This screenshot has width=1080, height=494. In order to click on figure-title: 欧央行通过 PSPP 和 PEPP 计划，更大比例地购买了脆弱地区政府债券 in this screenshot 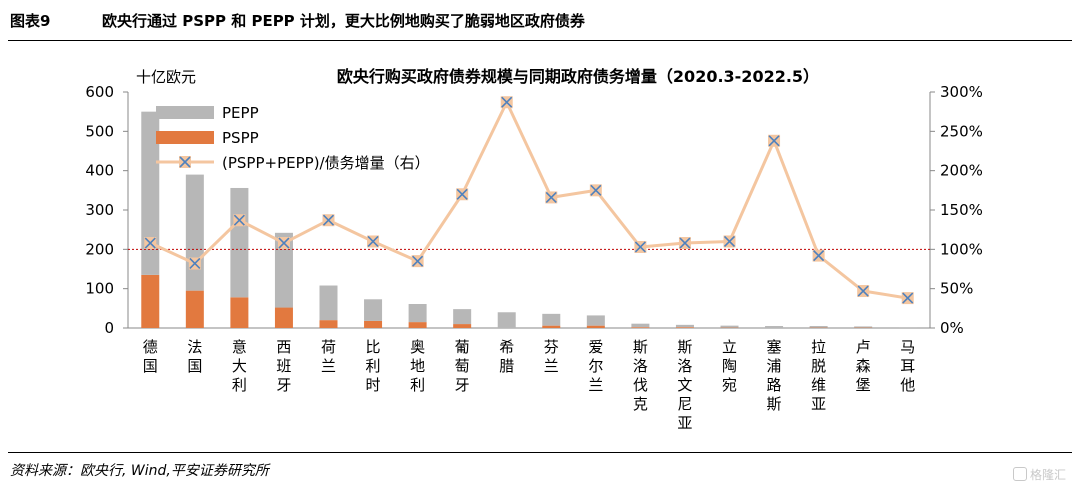, I will do `click(343, 21)`.